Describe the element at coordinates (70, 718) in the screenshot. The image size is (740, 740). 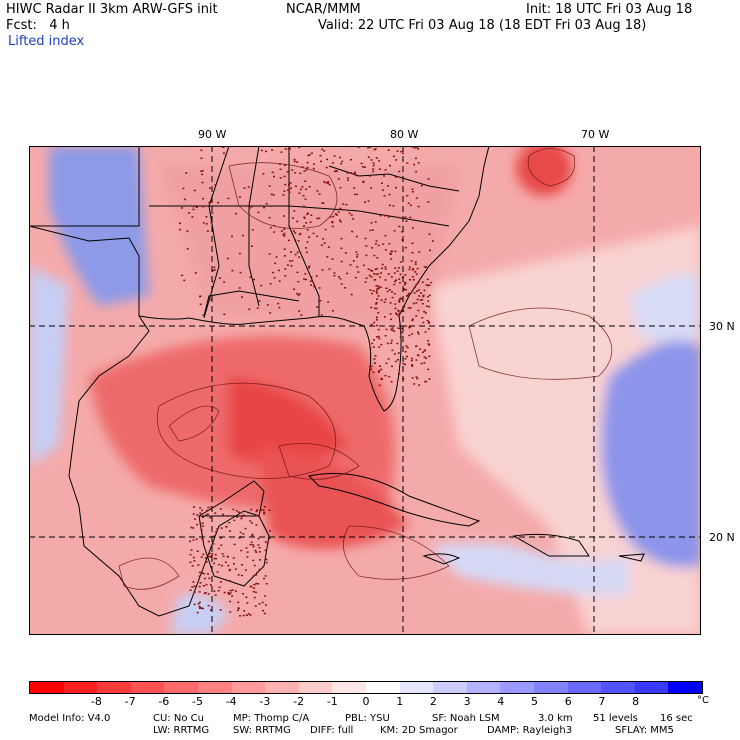
I see `footer-model-info: Model Info: V4.0` at that location.